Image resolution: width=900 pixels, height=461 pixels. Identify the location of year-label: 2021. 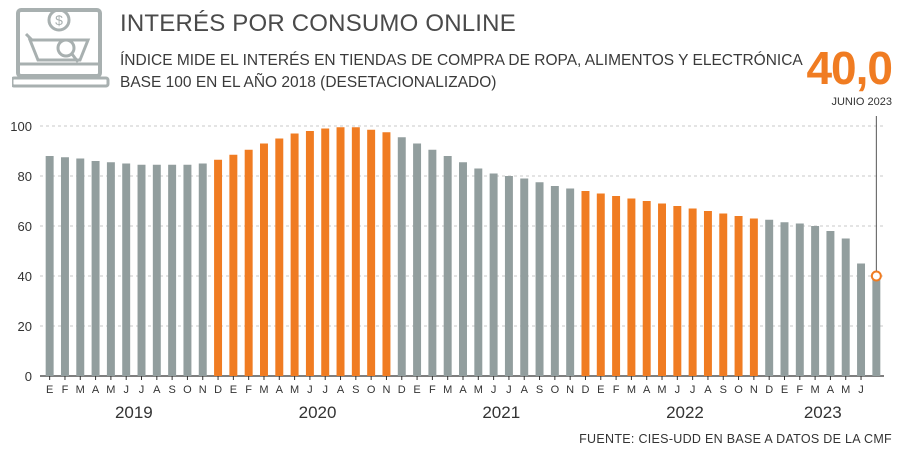
(501, 412).